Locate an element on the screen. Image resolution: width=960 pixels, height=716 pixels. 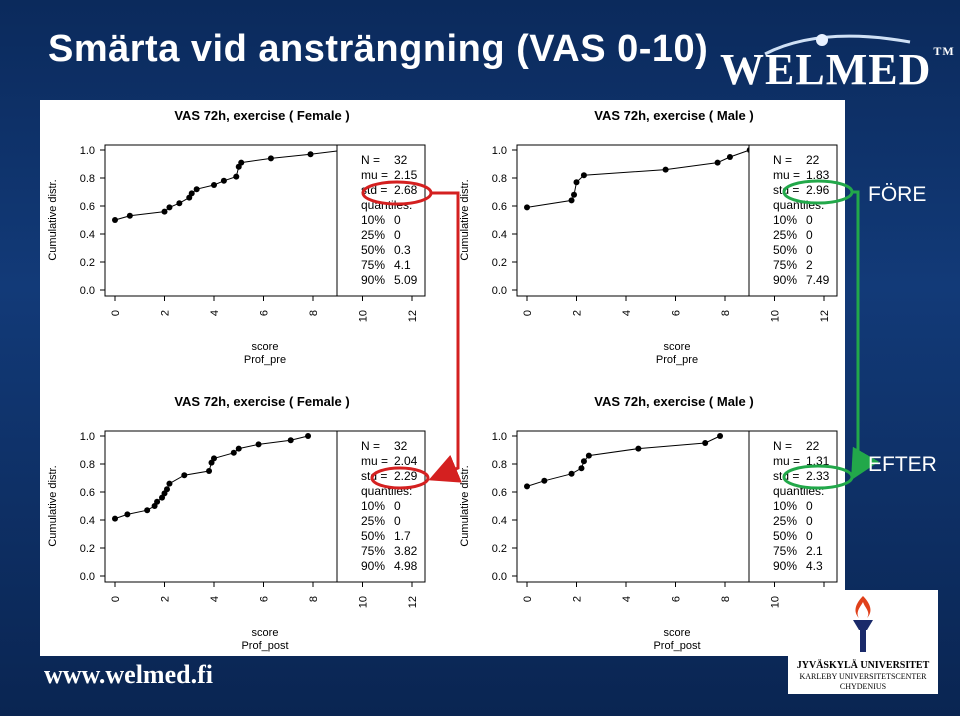
chart-0-ytick-label: 0.2 is located at coordinates (87, 263).